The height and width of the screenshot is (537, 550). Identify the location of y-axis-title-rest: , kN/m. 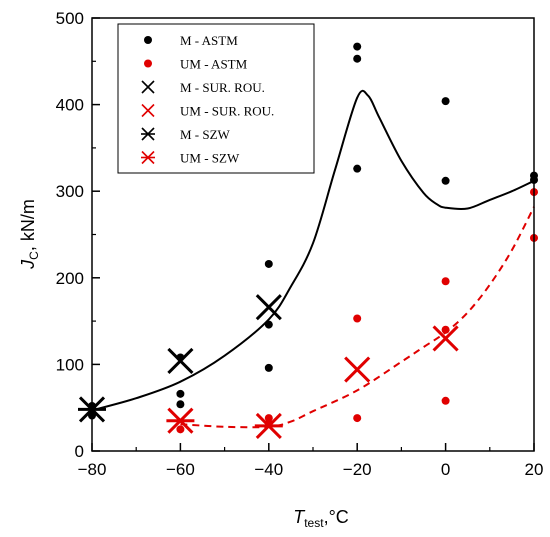
(28, 225).